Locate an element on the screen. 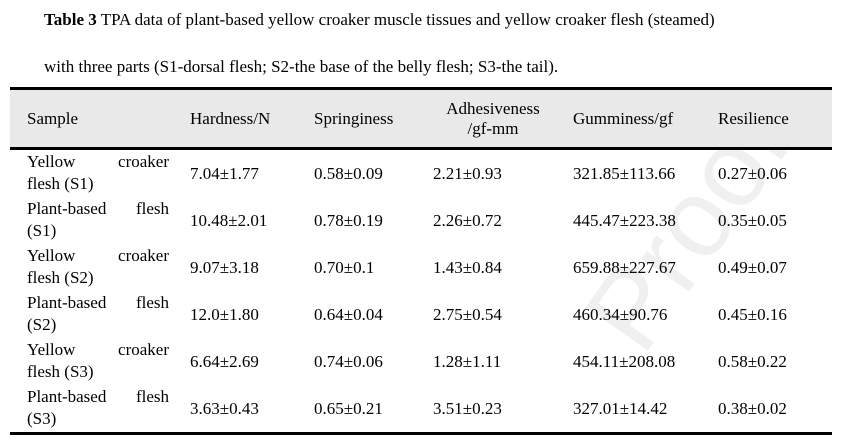 This screenshot has height=439, width=841. sample-line-2: (S1) is located at coordinates (42, 230).